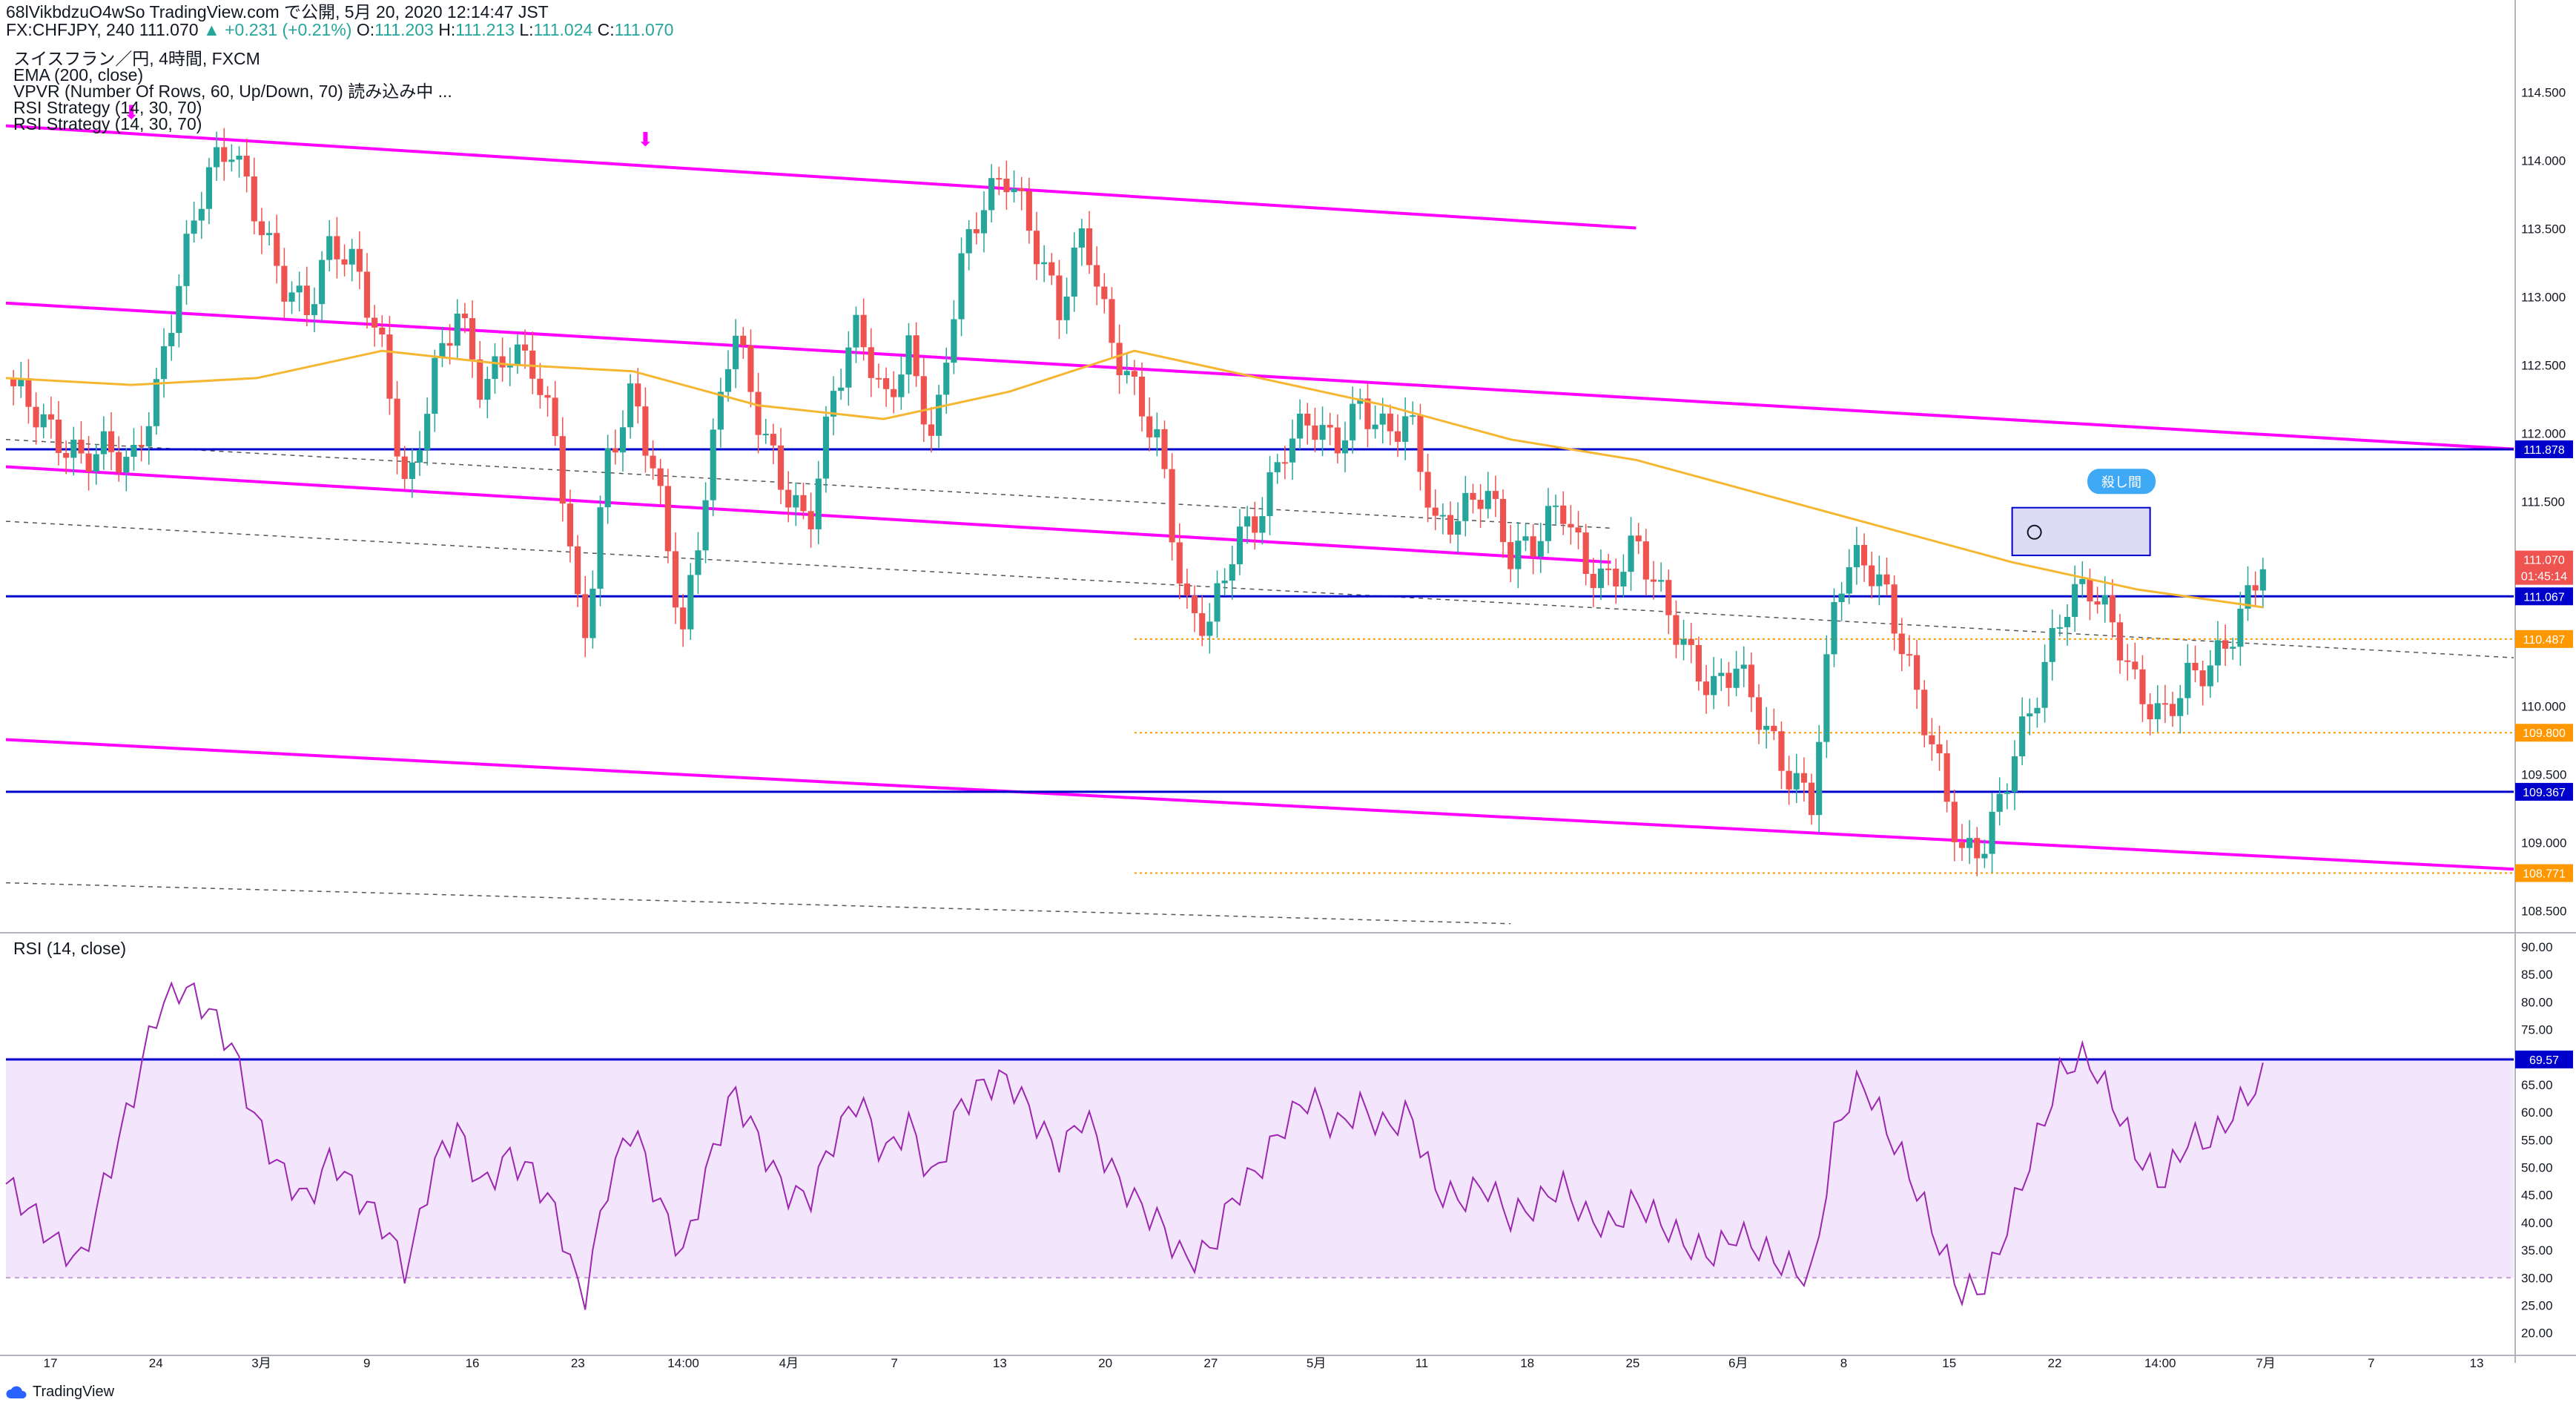 The image size is (2576, 1411). Describe the element at coordinates (16, 1392) in the screenshot. I see `cloud-logo-icon` at that location.